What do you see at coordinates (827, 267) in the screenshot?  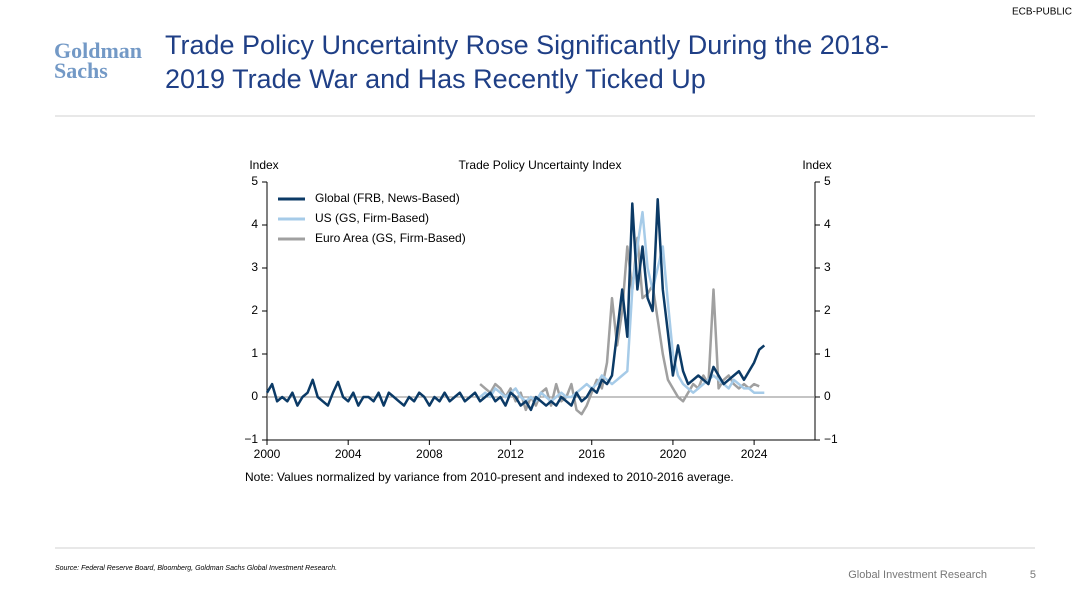 I see `y2-tick-label: 3` at bounding box center [827, 267].